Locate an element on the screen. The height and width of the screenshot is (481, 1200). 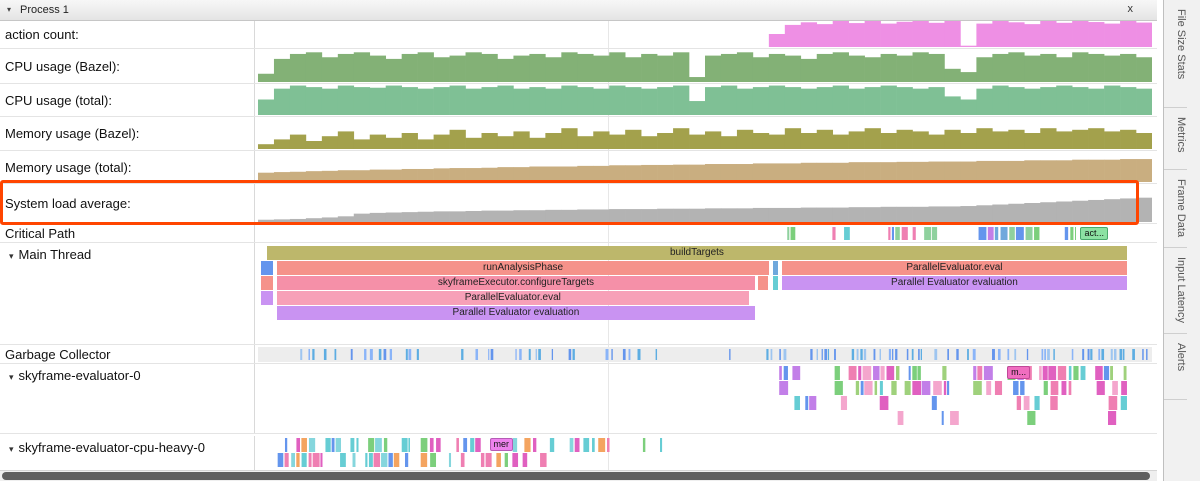
flame-slice: runAnalysisPhase is located at coordinates (523, 268).